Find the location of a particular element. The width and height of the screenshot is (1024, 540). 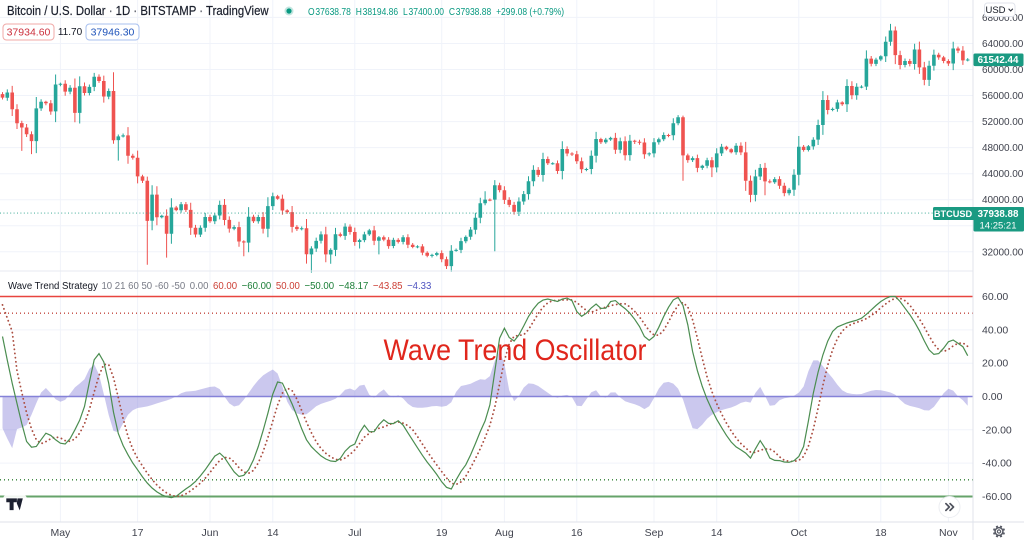

svg-text: Jul is located at coordinates (354, 533).